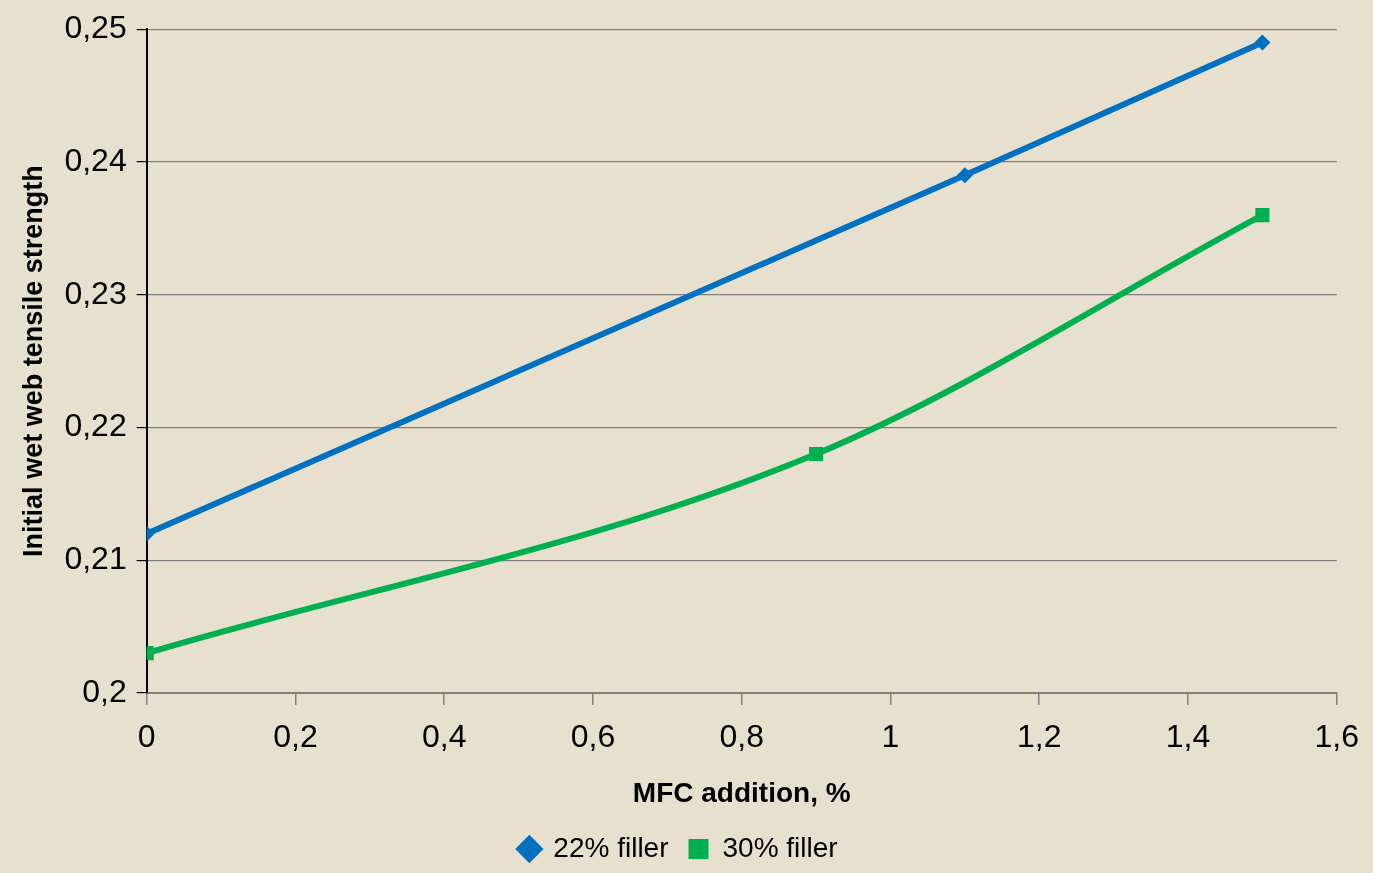  I want to click on y-axis-title: Initial wet web tensile strength, so click(32, 361).